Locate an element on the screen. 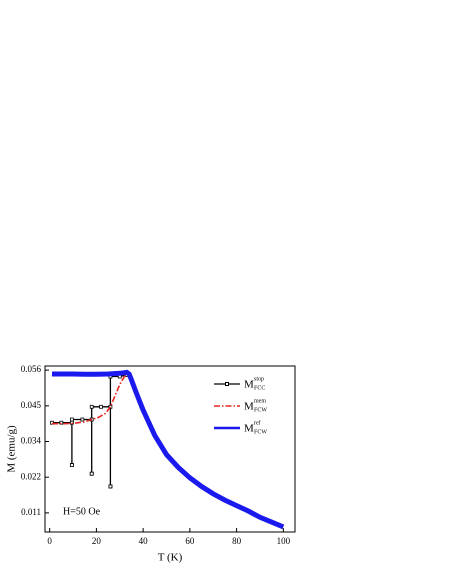 Image resolution: width=450 pixels, height=582 pixels. legend-sub: FCC is located at coordinates (259, 388).